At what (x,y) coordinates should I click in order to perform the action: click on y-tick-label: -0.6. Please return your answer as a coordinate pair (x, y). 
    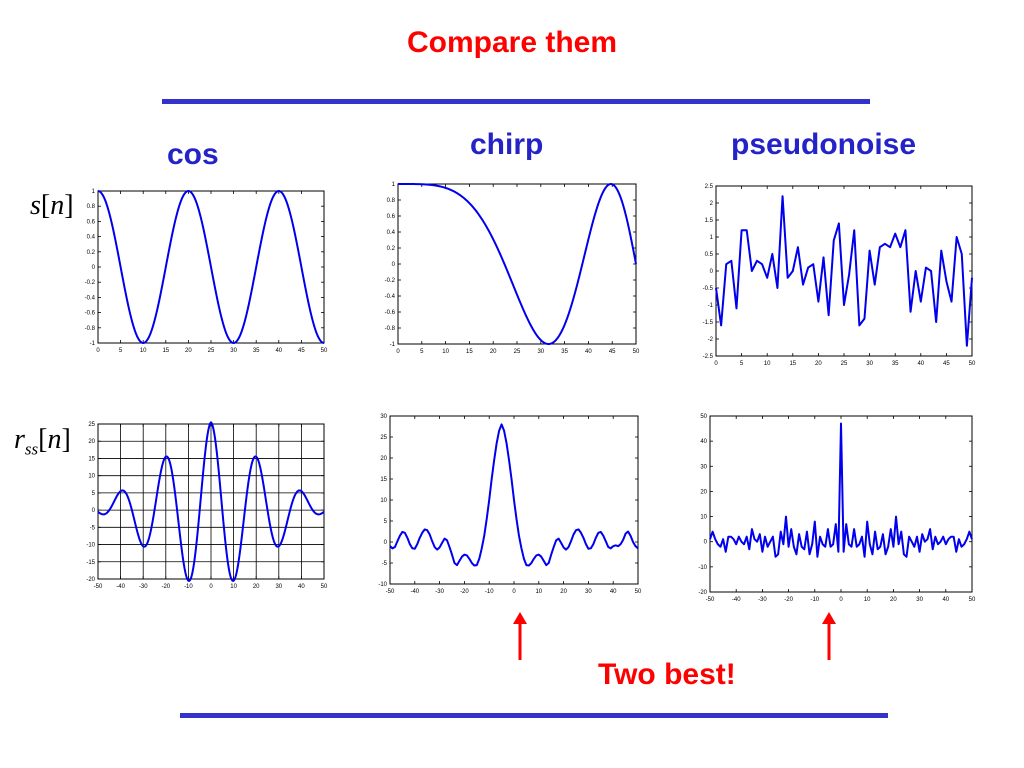
    Looking at the image, I should click on (390, 313).